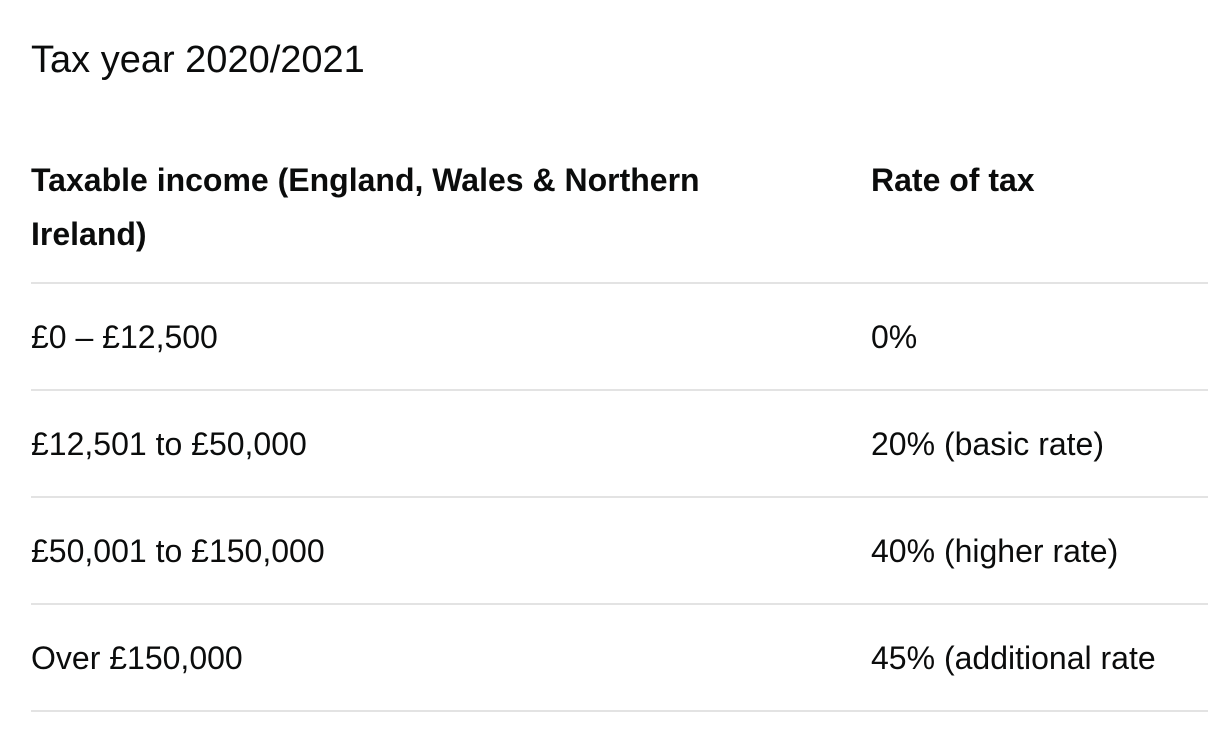 The height and width of the screenshot is (742, 1208). Describe the element at coordinates (995, 550) in the screenshot. I see `tax-rate-cell: 40% (higher rate)` at that location.